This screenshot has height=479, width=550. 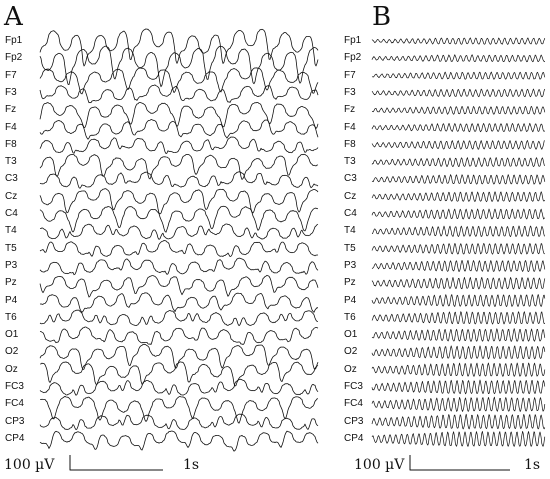 I want to click on panel-b-trace-fp2, so click(x=458, y=58).